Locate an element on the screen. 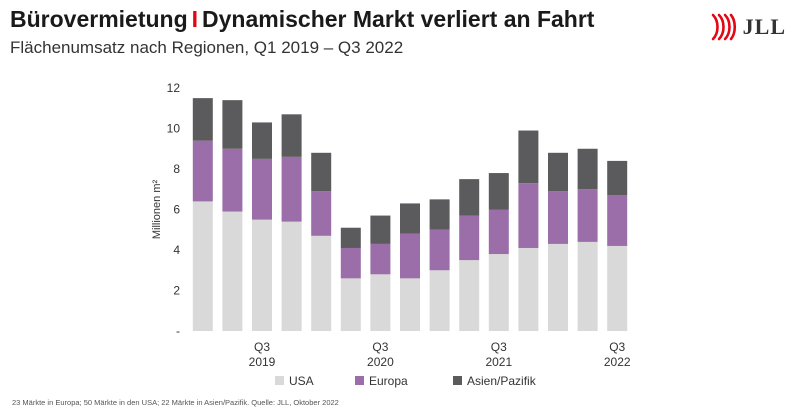 This screenshot has height=413, width=800. x-tick-label: 2020 is located at coordinates (380, 362).